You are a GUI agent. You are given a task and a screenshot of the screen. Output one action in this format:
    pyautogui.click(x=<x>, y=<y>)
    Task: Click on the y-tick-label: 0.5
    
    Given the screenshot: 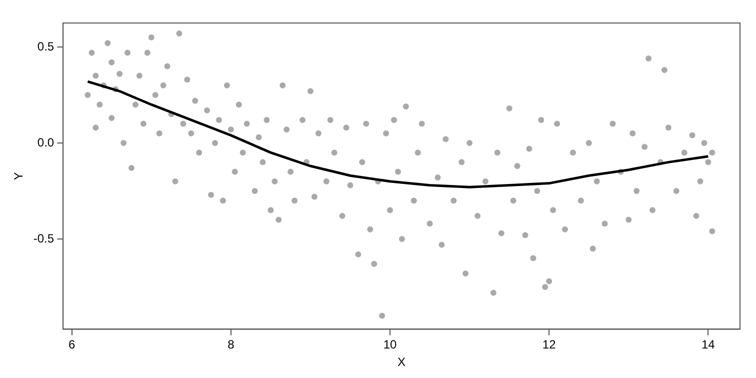 What is the action you would take?
    pyautogui.click(x=45, y=46)
    